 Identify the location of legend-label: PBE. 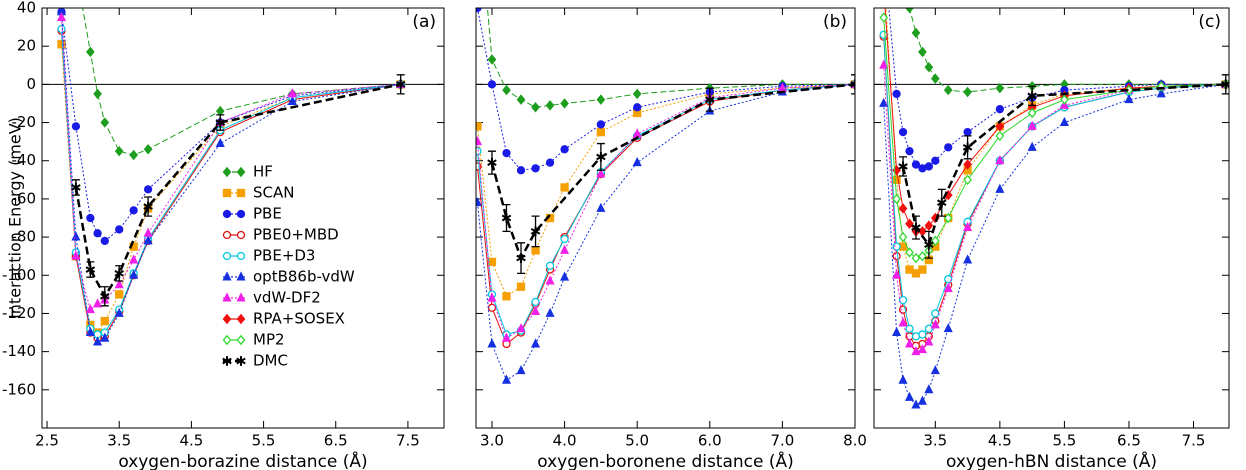
(267, 214).